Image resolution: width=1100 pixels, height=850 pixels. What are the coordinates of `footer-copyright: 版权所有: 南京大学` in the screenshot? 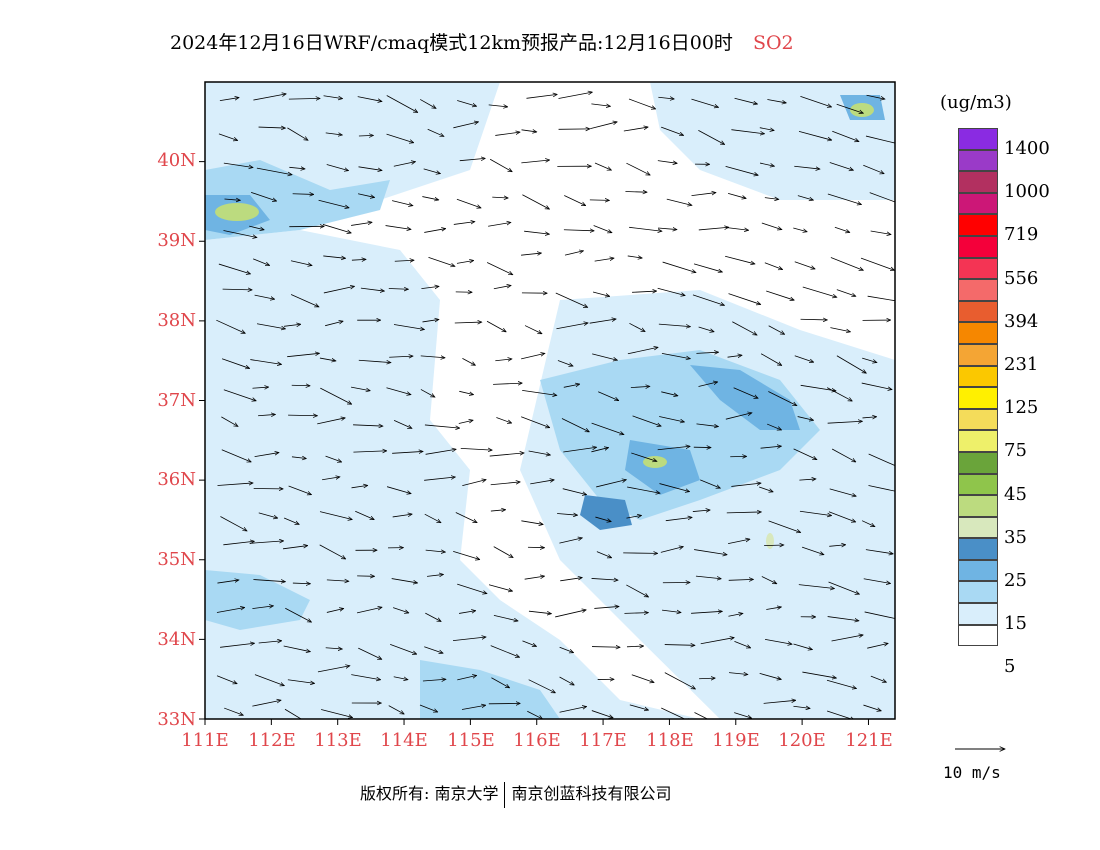 It's located at (429, 793).